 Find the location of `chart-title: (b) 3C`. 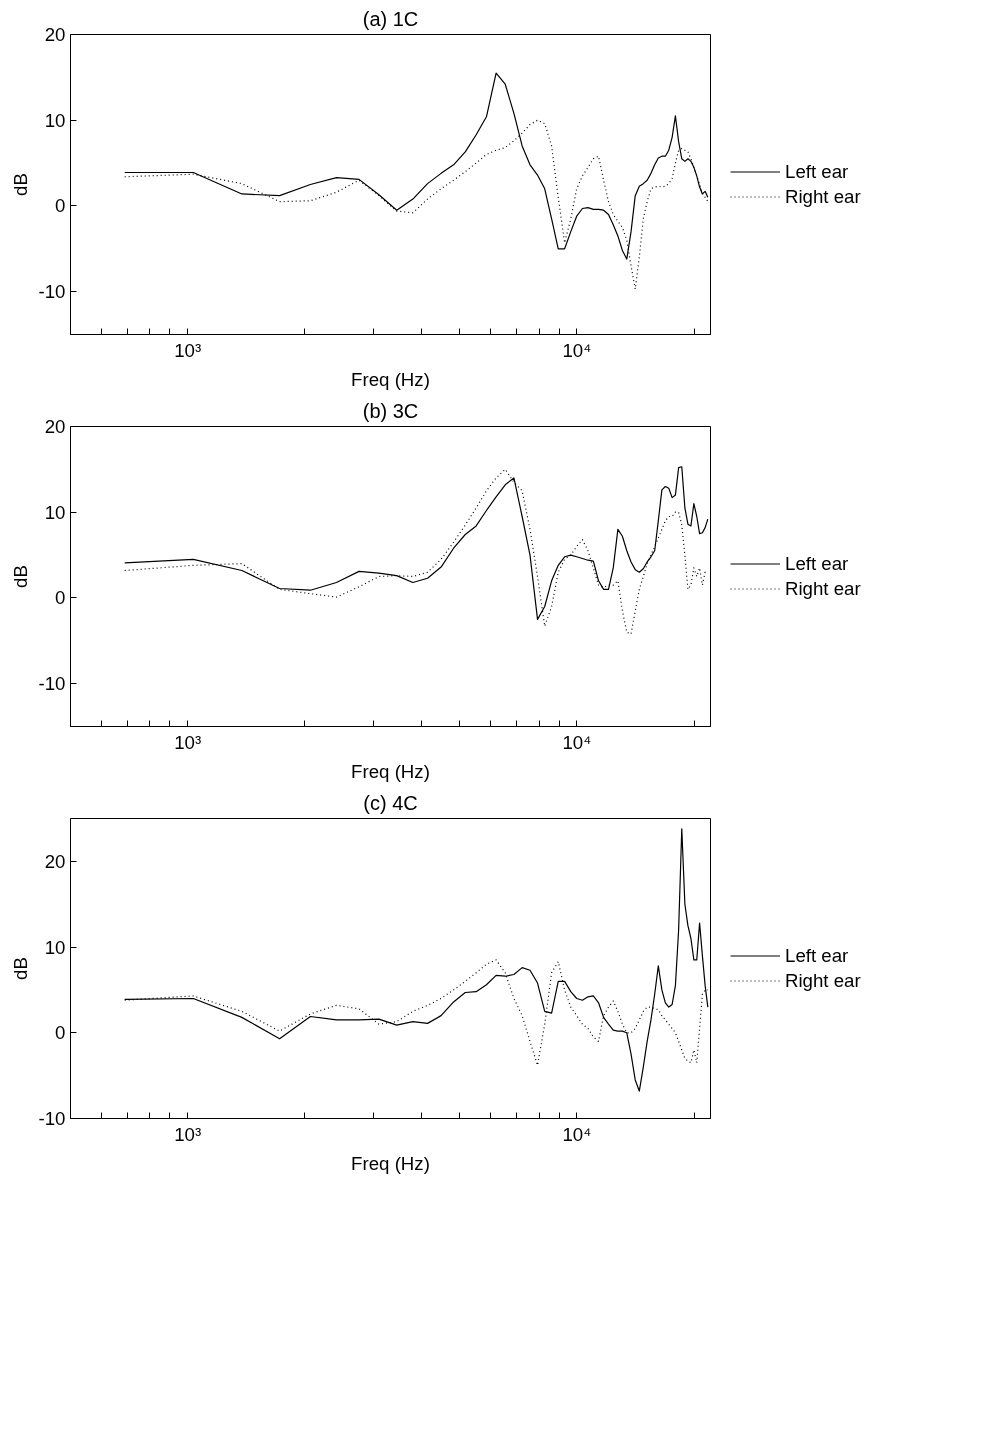

chart-title: (b) 3C is located at coordinates (390, 410).